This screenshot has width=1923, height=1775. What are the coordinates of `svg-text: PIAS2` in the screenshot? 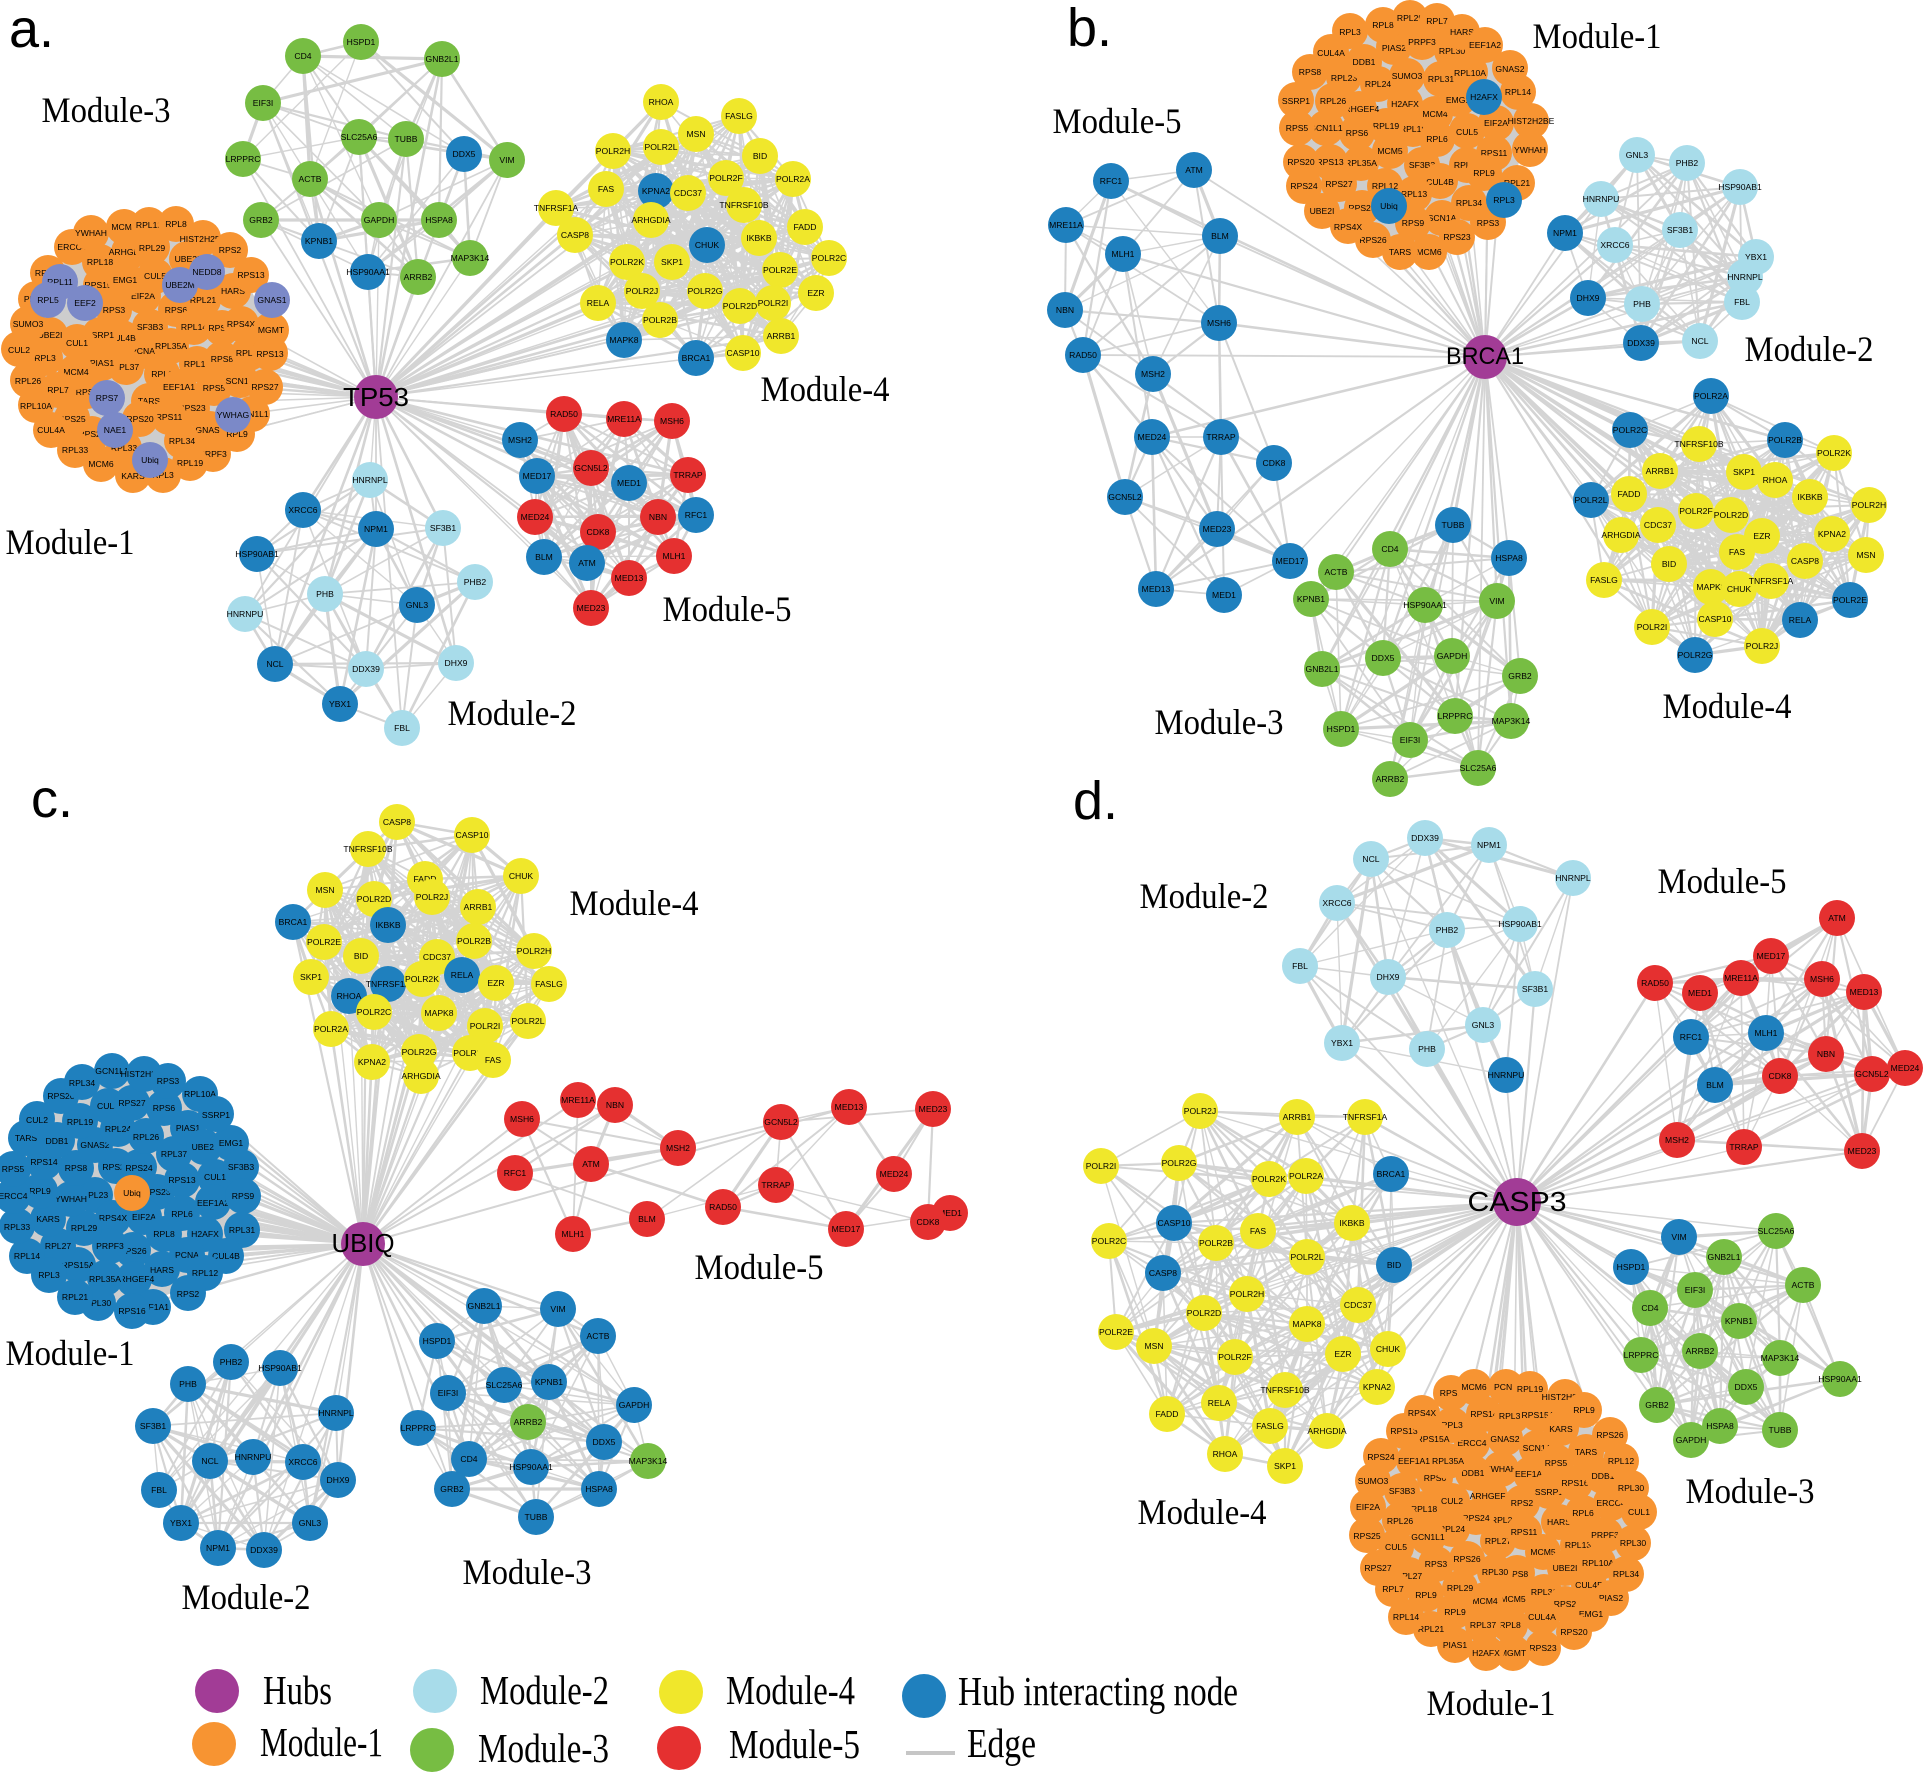 It's located at (1611, 1598).